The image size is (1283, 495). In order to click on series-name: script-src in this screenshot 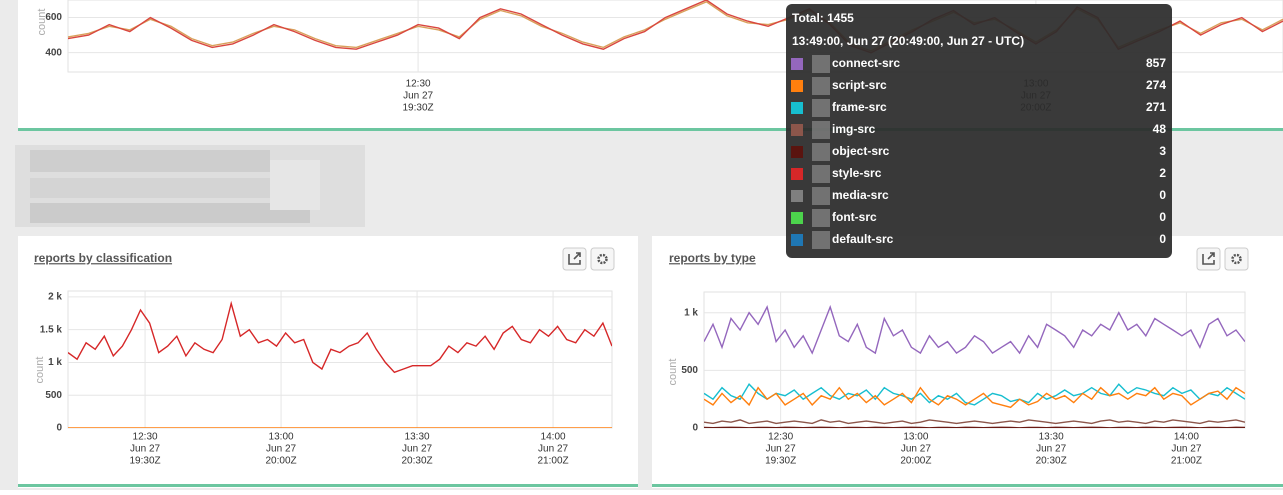, I will do `click(859, 85)`.